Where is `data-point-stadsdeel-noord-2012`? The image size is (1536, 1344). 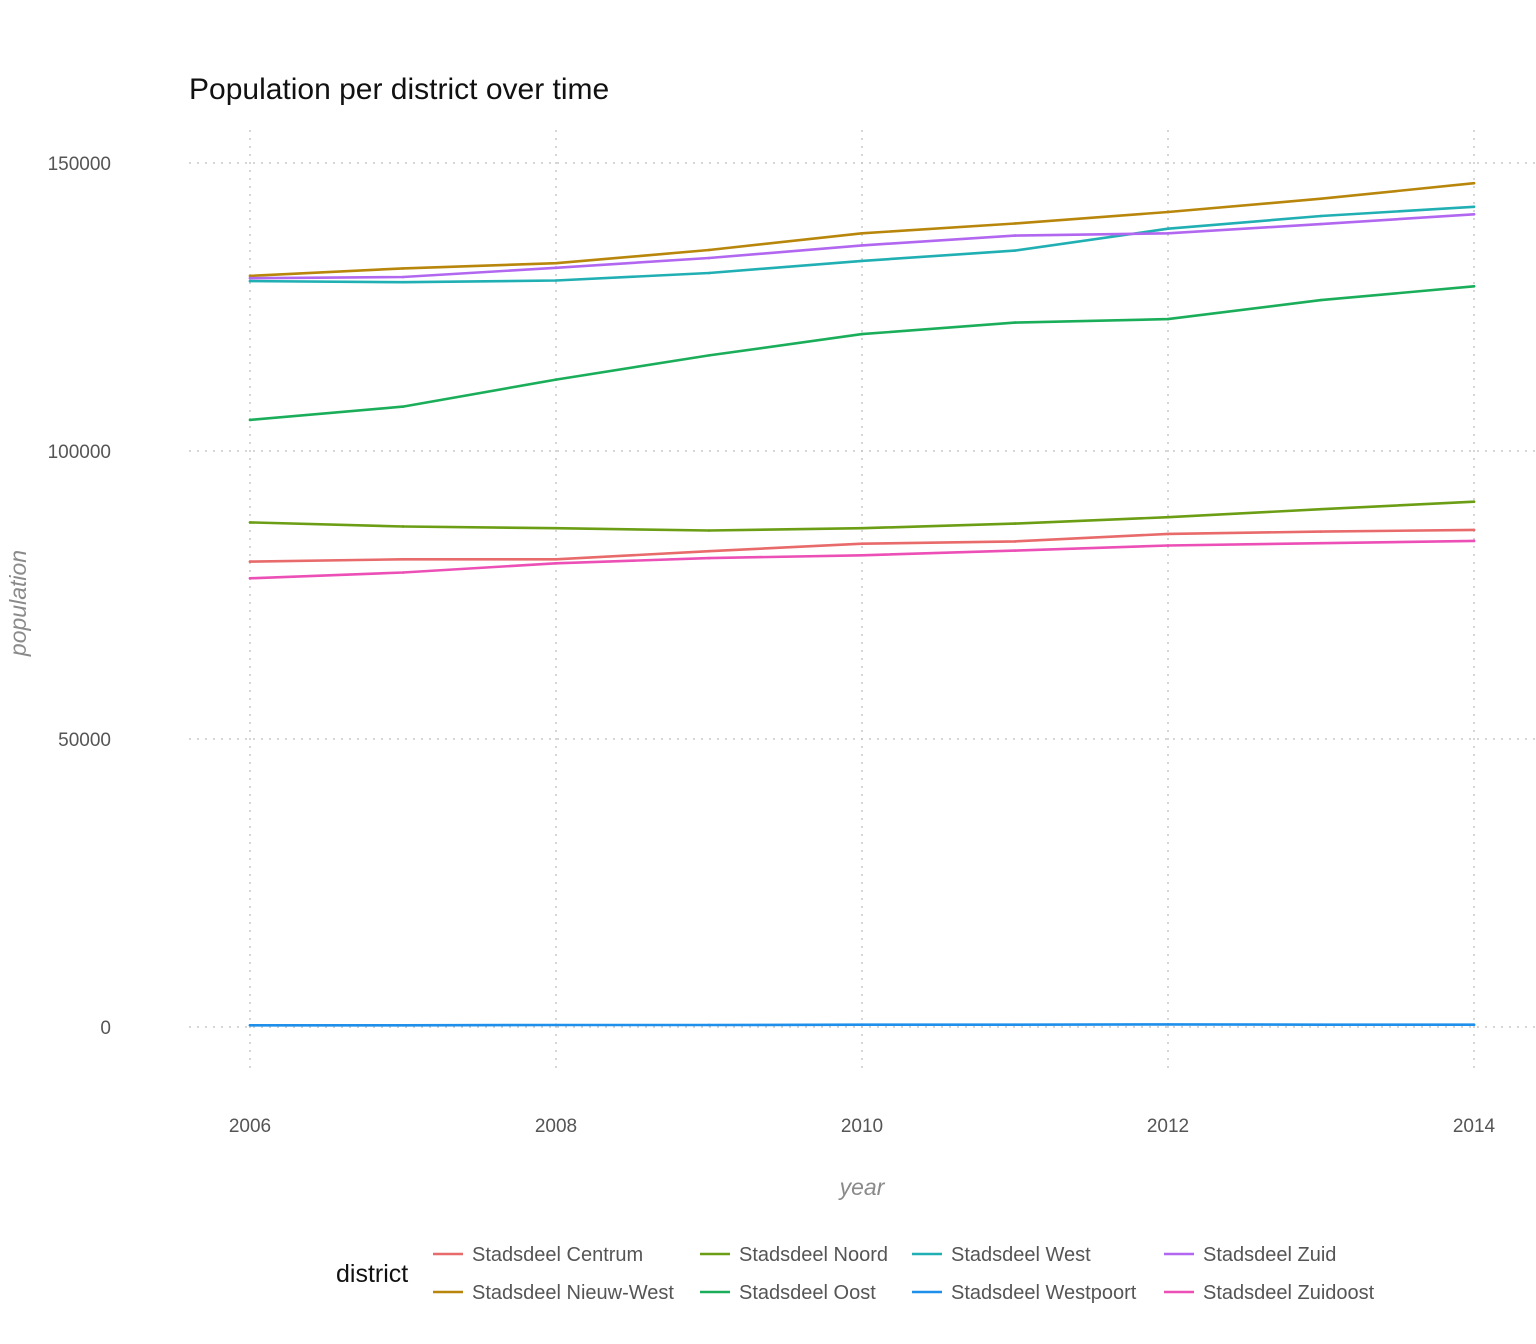
data-point-stadsdeel-noord-2012 is located at coordinates (1168, 517).